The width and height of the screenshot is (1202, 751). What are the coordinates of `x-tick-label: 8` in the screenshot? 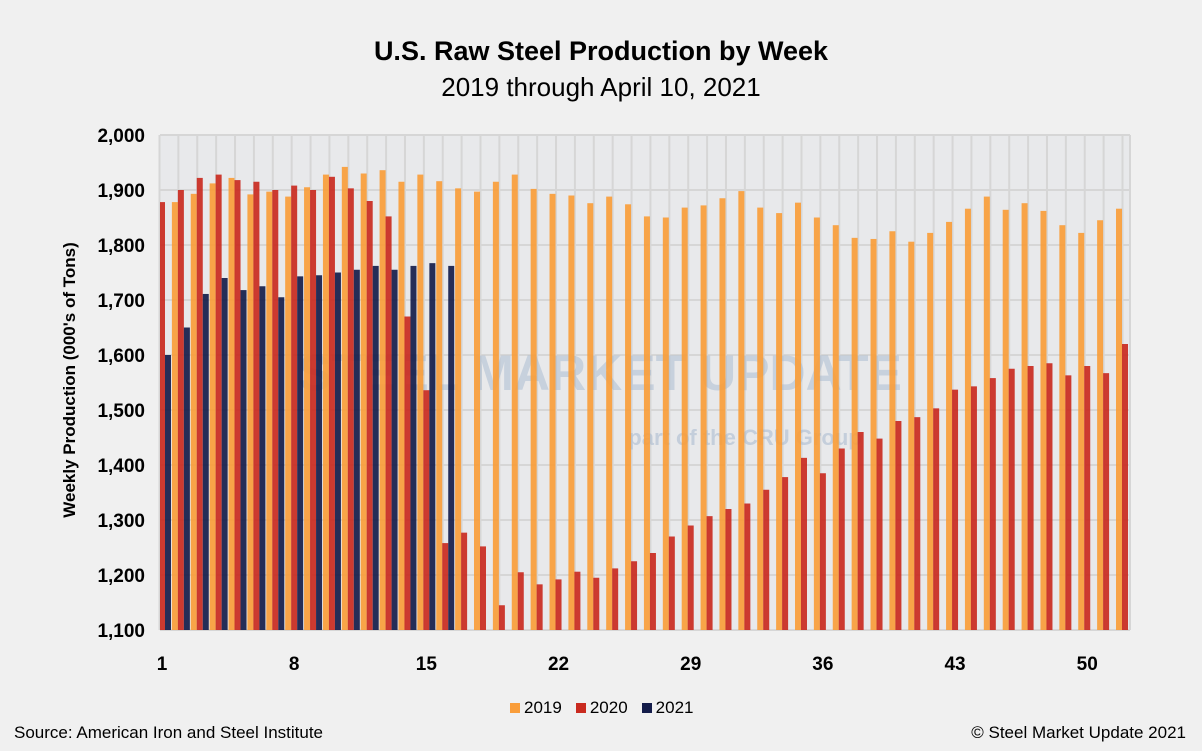 It's located at (294, 664).